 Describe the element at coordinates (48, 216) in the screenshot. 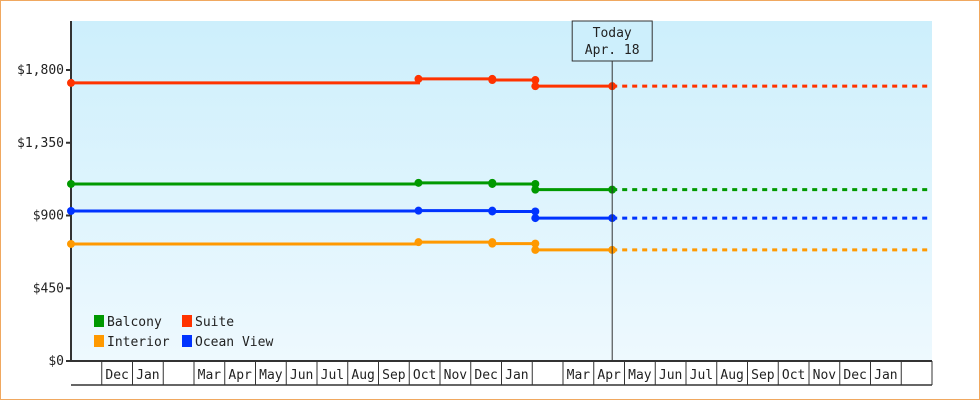

I see `y-tick-label: $900` at that location.